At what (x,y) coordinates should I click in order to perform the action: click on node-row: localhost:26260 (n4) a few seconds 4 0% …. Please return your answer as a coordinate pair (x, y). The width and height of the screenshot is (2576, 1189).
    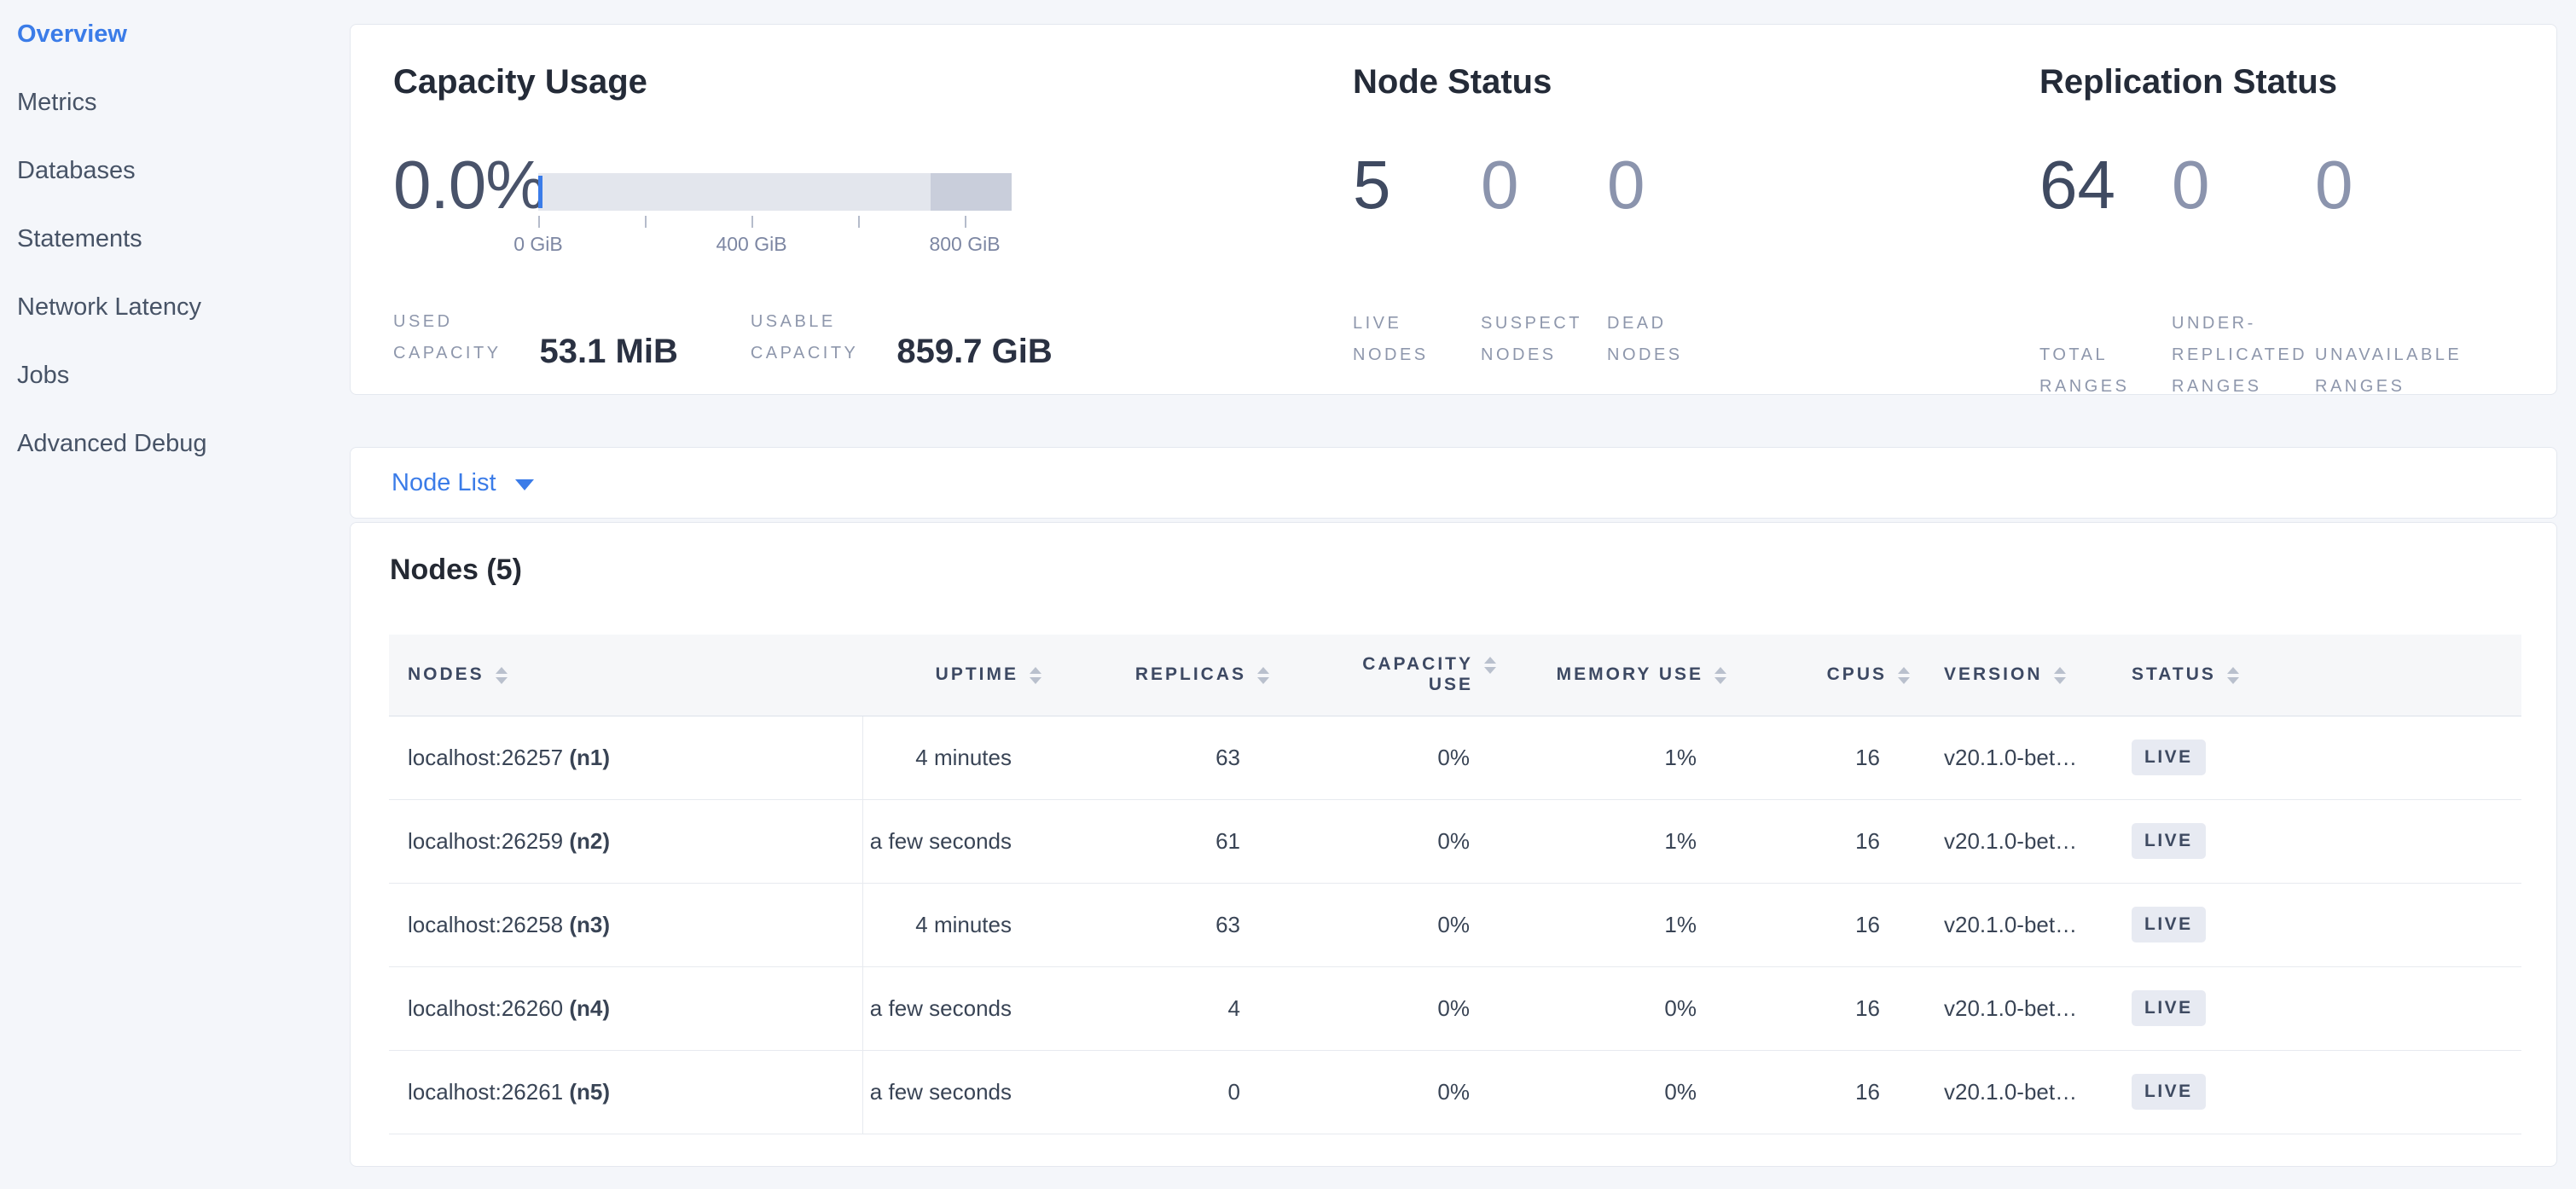
    Looking at the image, I should click on (1455, 1008).